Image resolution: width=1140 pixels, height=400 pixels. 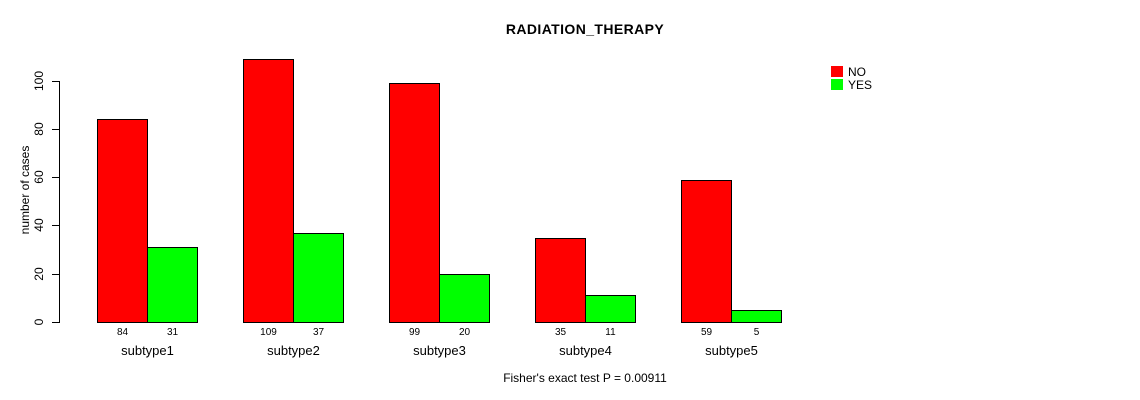 What do you see at coordinates (837, 71) in the screenshot?
I see `legend-swatch-no` at bounding box center [837, 71].